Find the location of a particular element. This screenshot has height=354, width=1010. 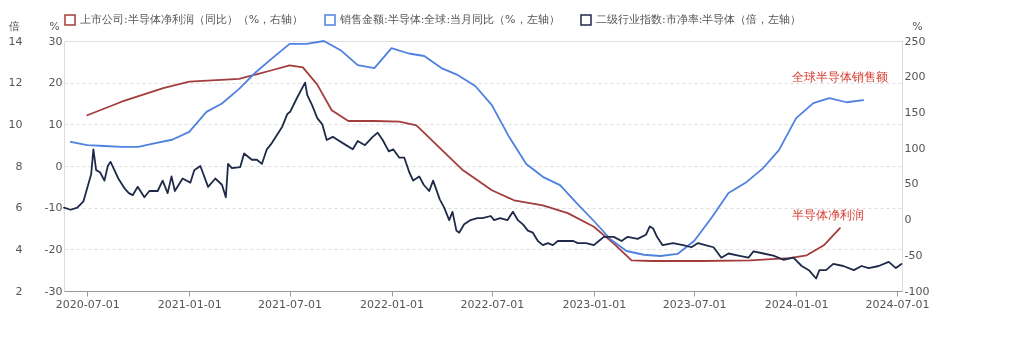

y-tick-label: 30 is located at coordinates (55, 41).